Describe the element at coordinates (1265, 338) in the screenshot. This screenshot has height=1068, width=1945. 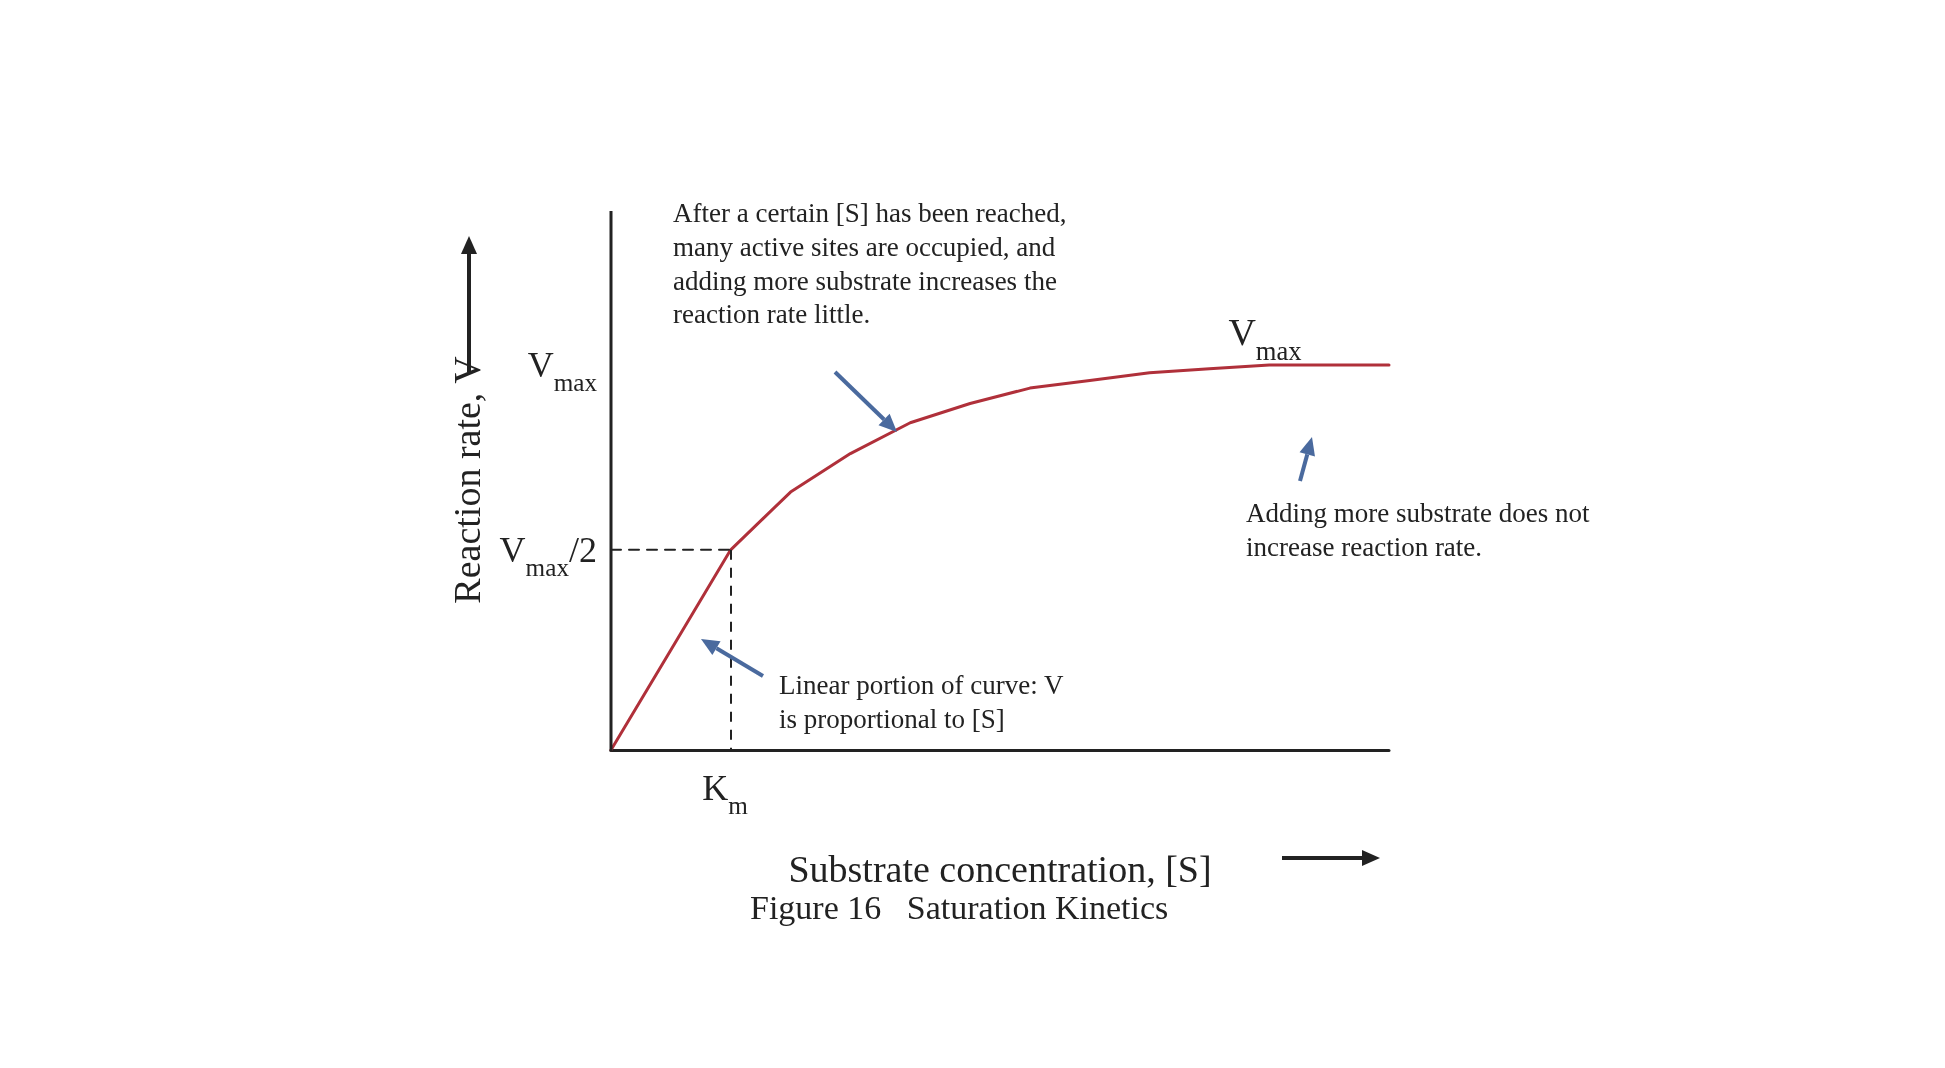
I see `annotation: V$_{max}$` at that location.